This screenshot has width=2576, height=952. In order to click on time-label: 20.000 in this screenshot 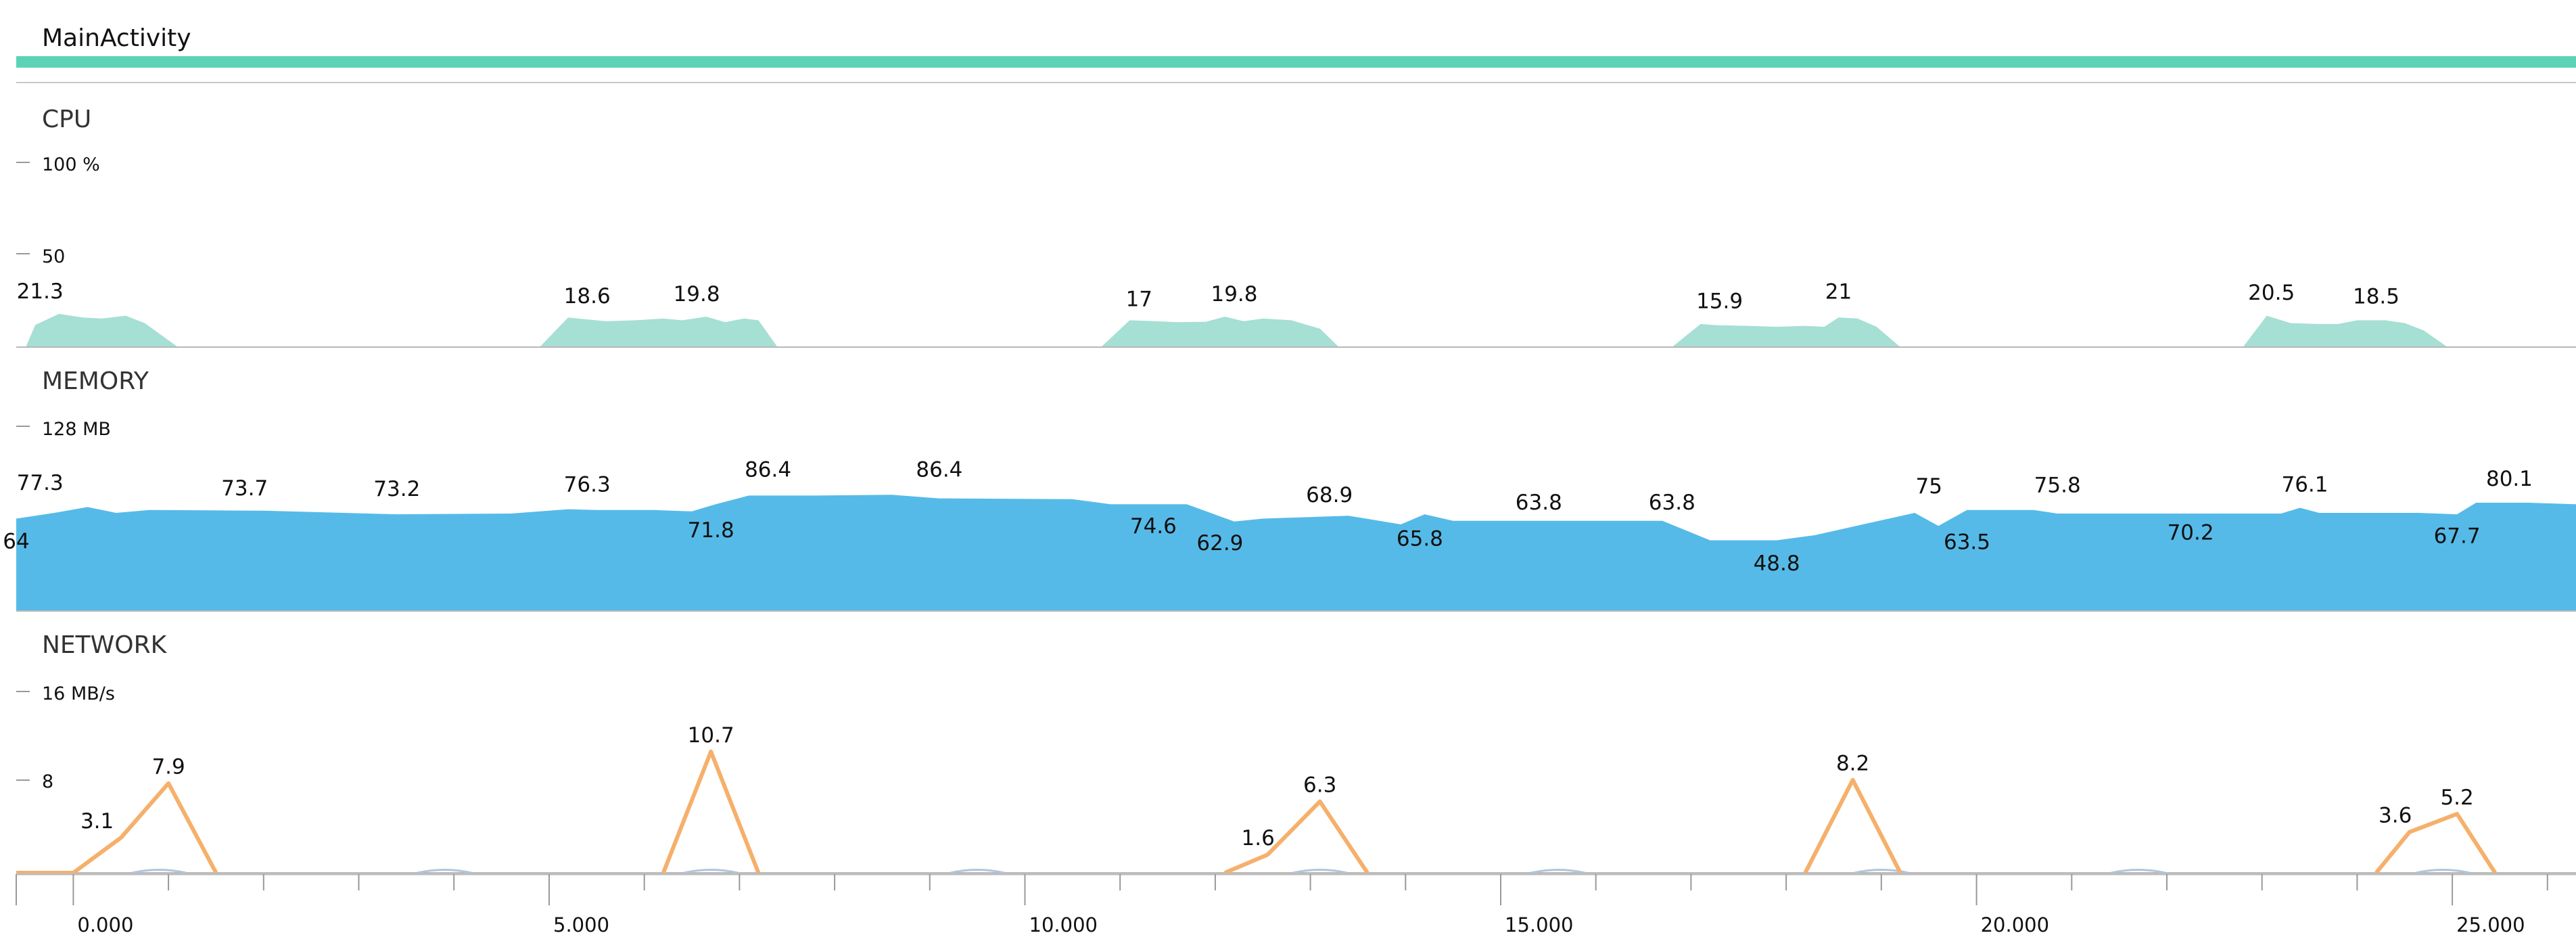, I will do `click(2015, 924)`.